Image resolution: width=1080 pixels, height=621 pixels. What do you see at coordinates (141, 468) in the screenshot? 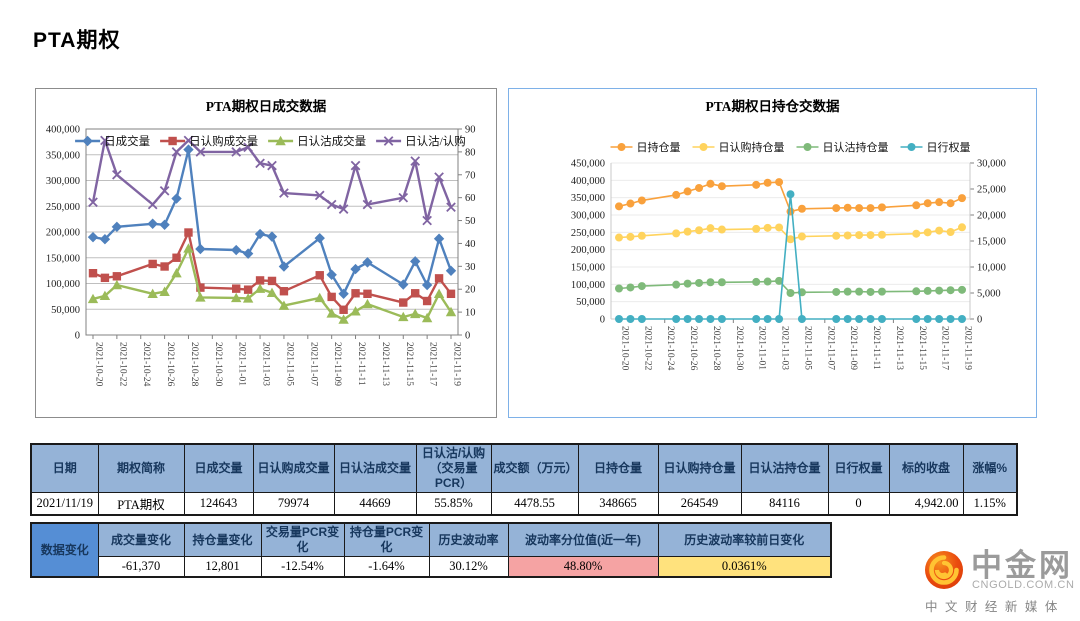
I see `column-header: 期权简称` at bounding box center [141, 468].